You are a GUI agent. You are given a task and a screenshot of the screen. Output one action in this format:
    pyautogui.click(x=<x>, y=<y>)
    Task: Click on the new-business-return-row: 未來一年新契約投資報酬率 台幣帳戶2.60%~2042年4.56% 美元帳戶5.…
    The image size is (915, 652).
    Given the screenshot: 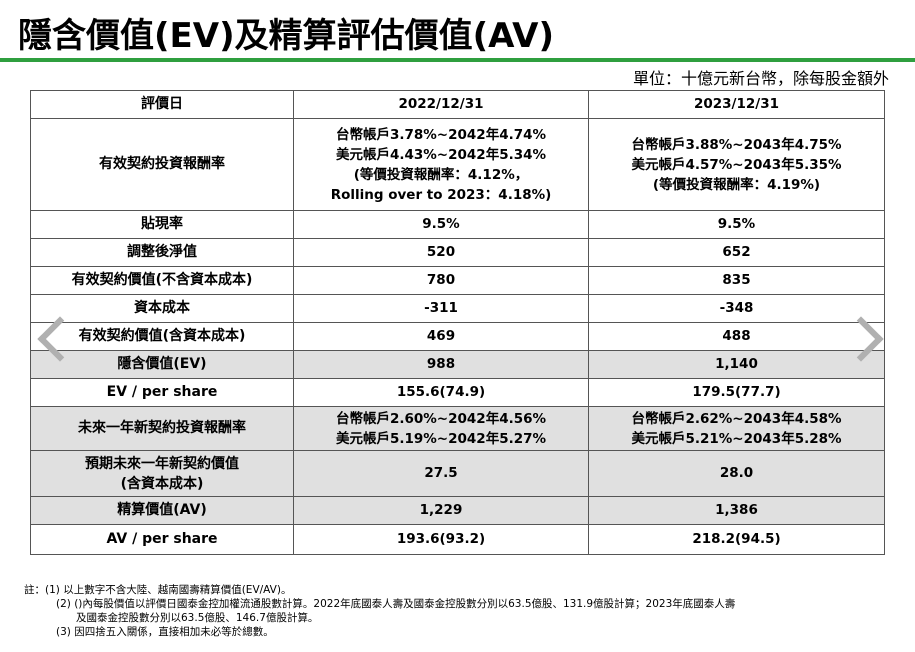 What is the action you would take?
    pyautogui.click(x=457, y=428)
    